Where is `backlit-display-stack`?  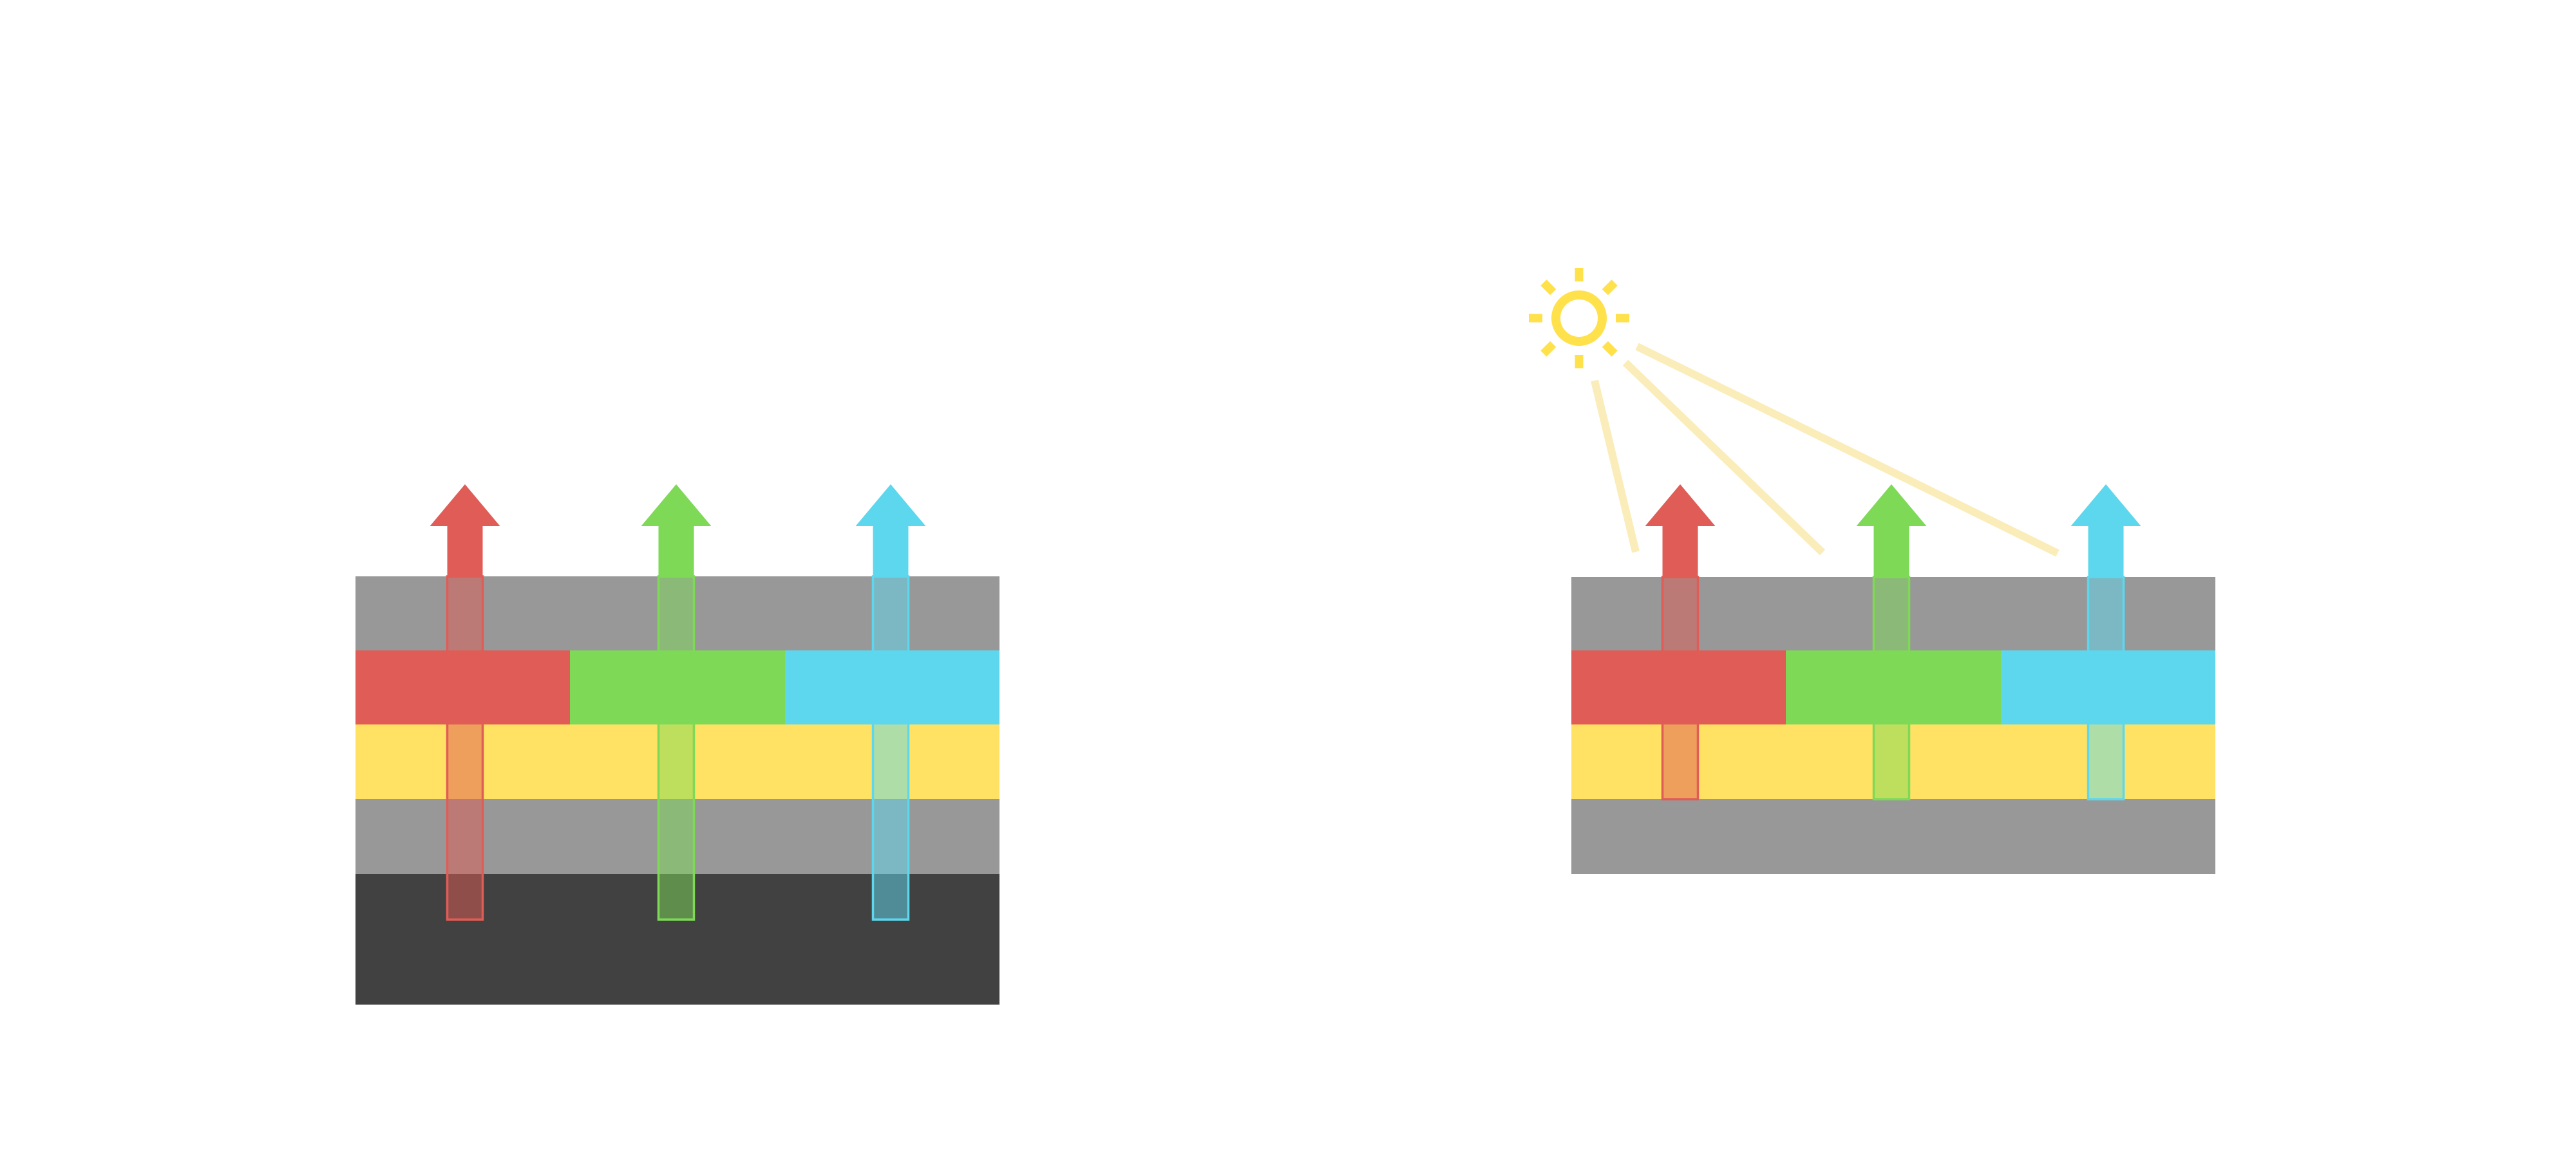
backlit-display-stack is located at coordinates (677, 744).